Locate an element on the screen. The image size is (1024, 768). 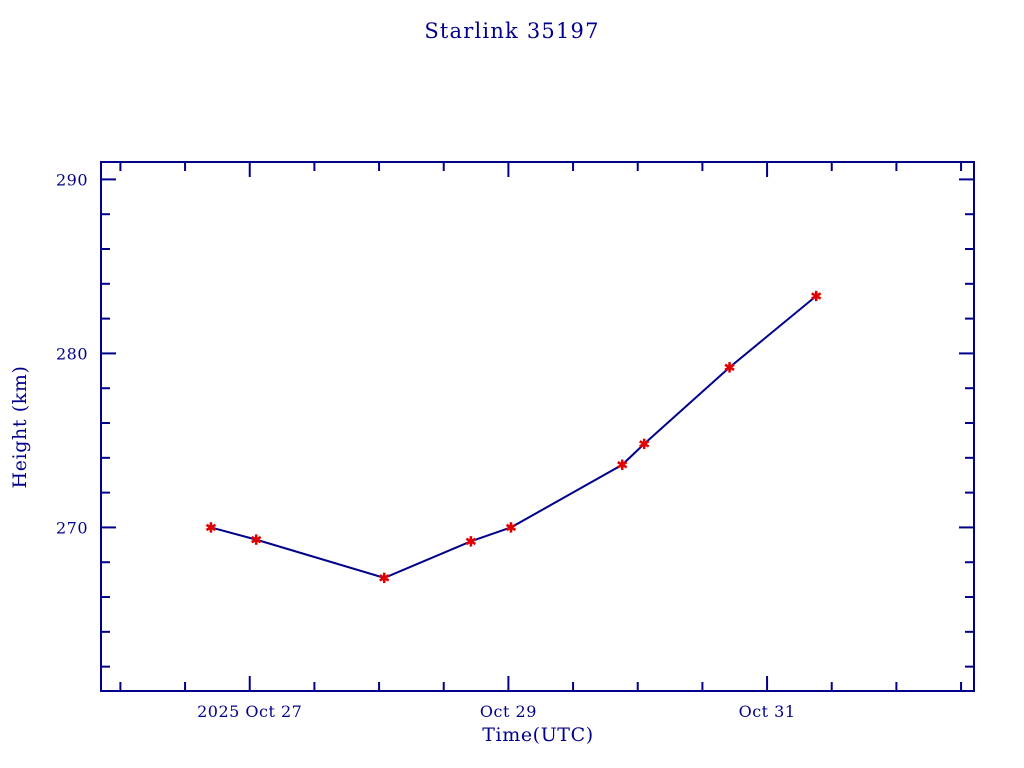
x-axis-title: Time(UTC) is located at coordinates (537, 735).